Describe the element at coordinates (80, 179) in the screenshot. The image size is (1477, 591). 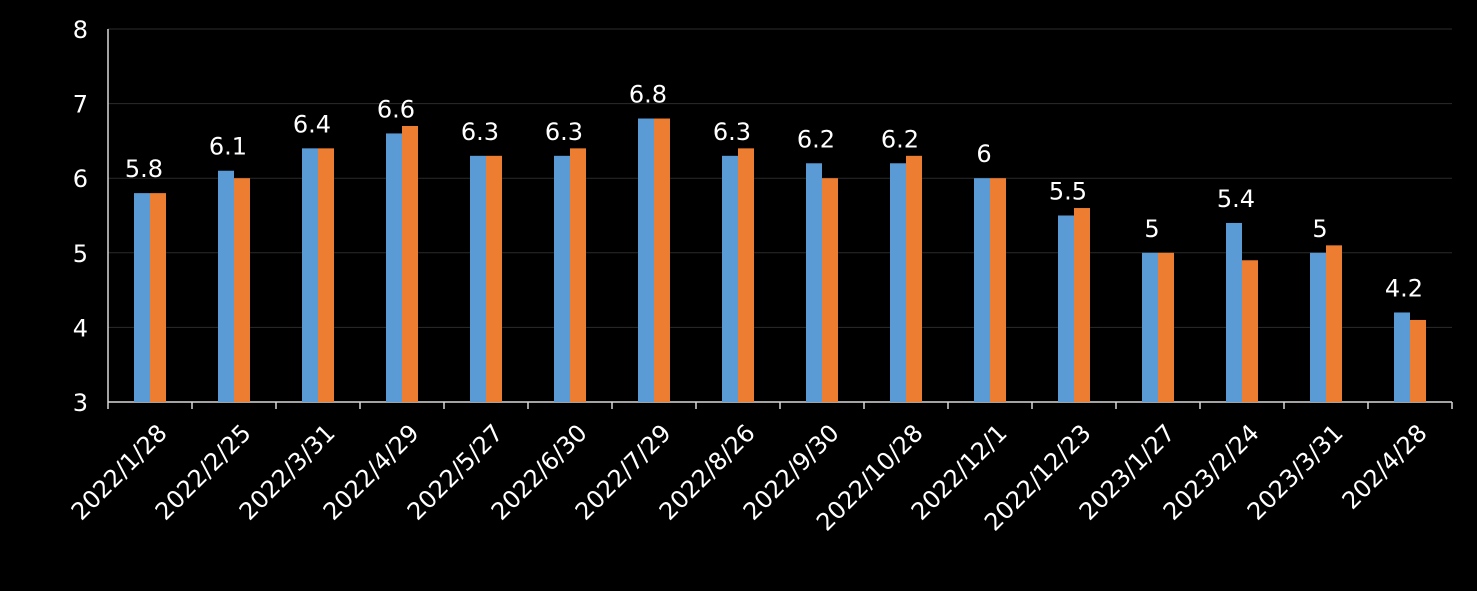
I see `y-tick-label: 6` at that location.